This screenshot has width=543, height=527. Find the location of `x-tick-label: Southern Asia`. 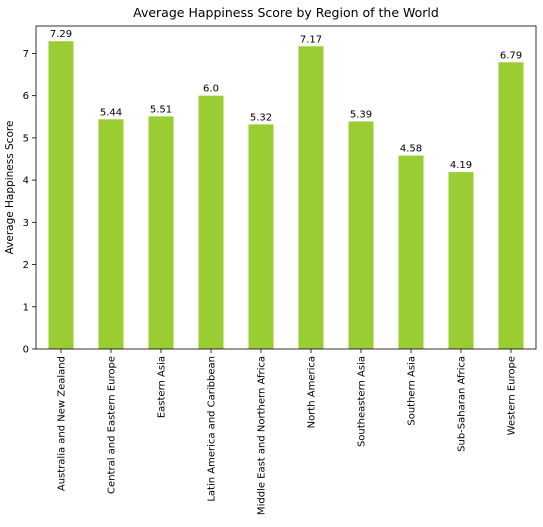

x-tick-label: Southern Asia is located at coordinates (412, 391).